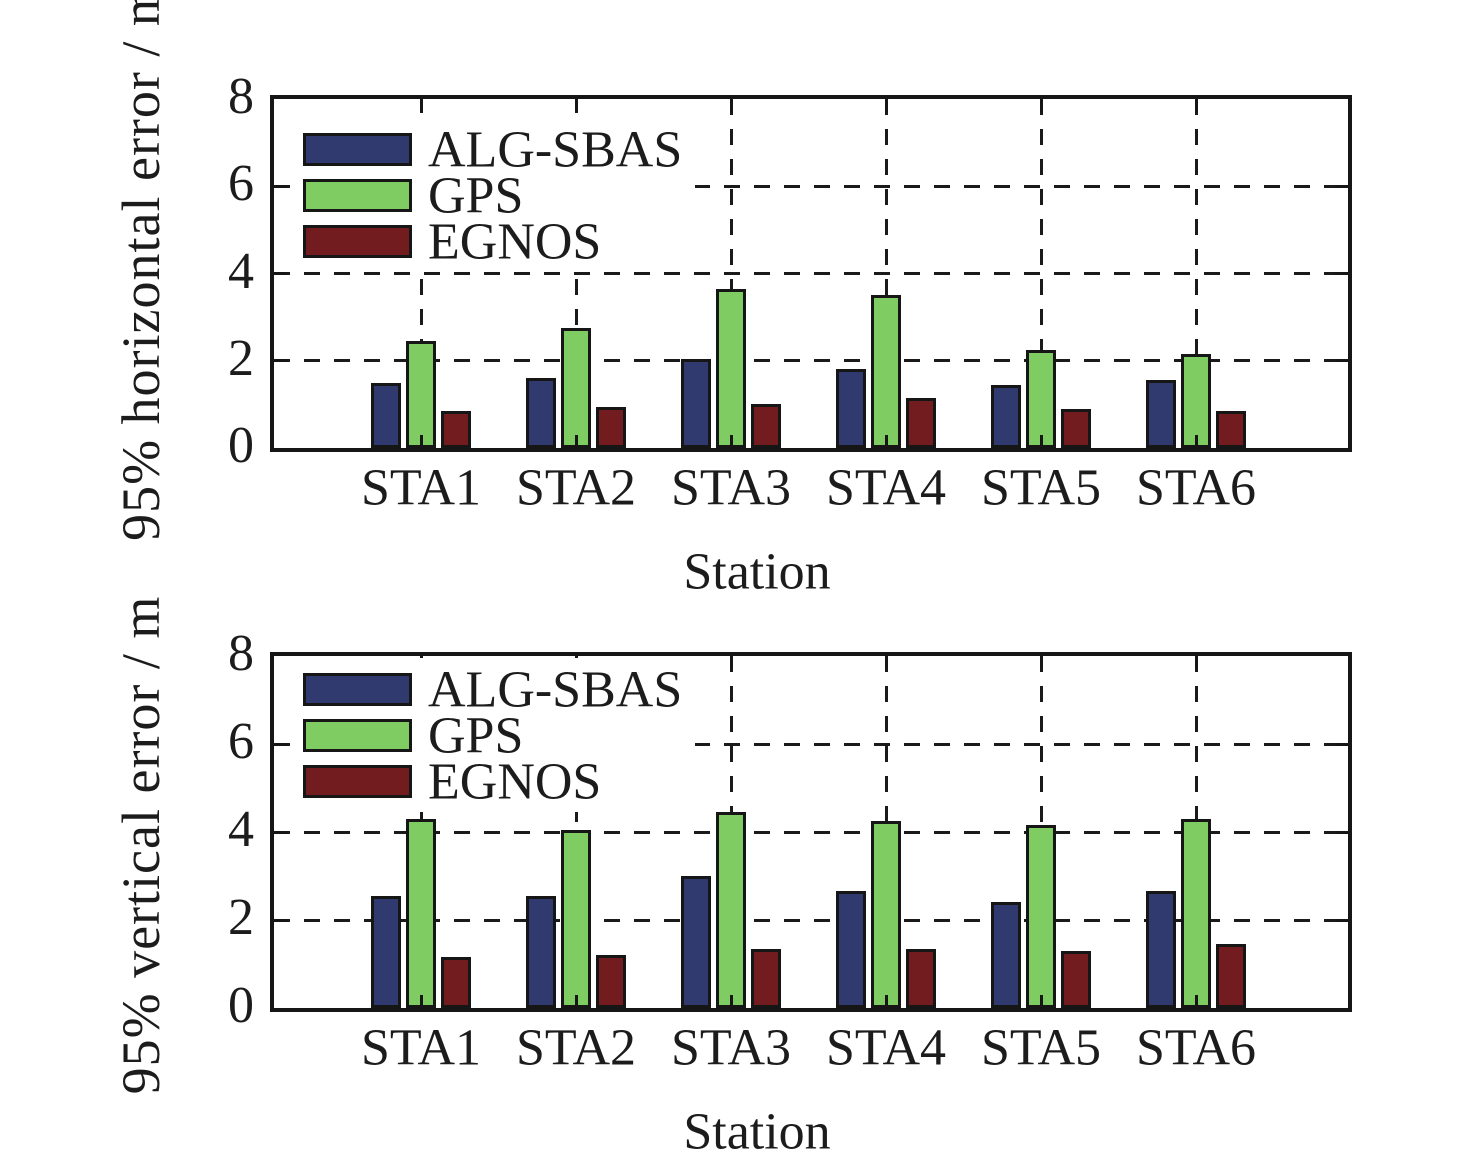 Image resolution: width=1476 pixels, height=1169 pixels. Describe the element at coordinates (757, 1132) in the screenshot. I see `x-axis-label: Station` at that location.